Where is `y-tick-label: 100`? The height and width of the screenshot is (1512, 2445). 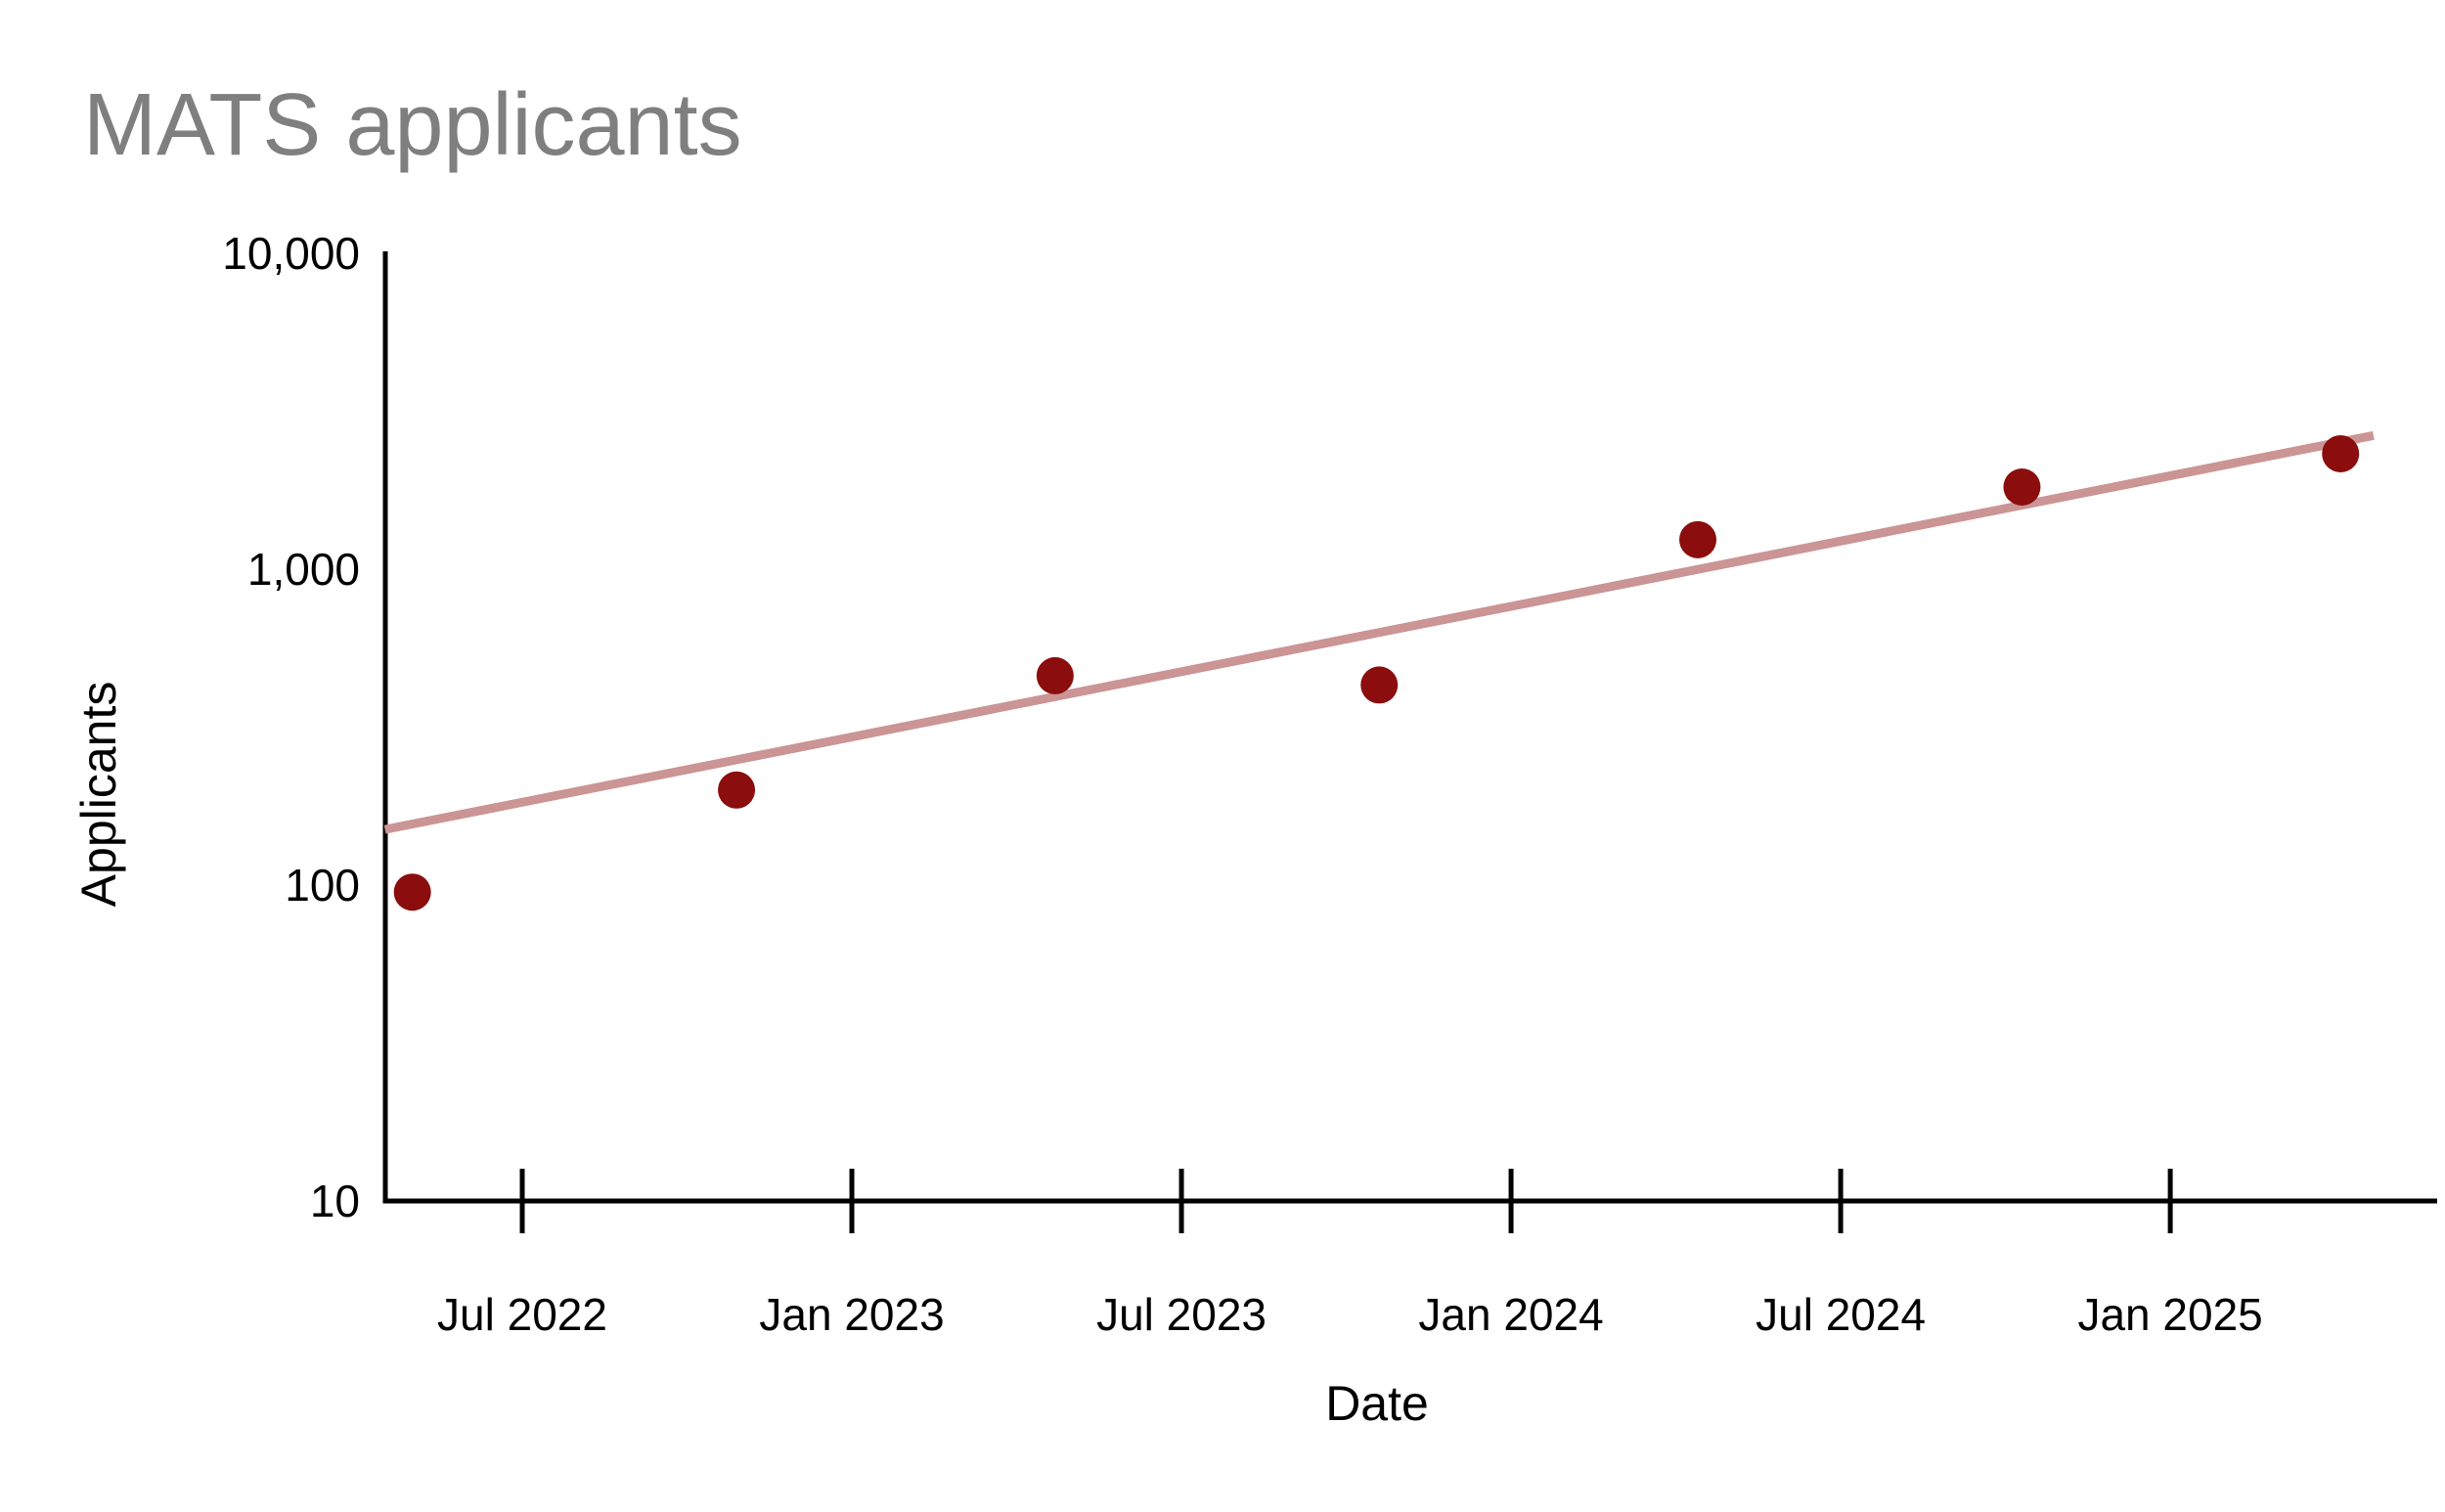
y-tick-label: 100 is located at coordinates (322, 886).